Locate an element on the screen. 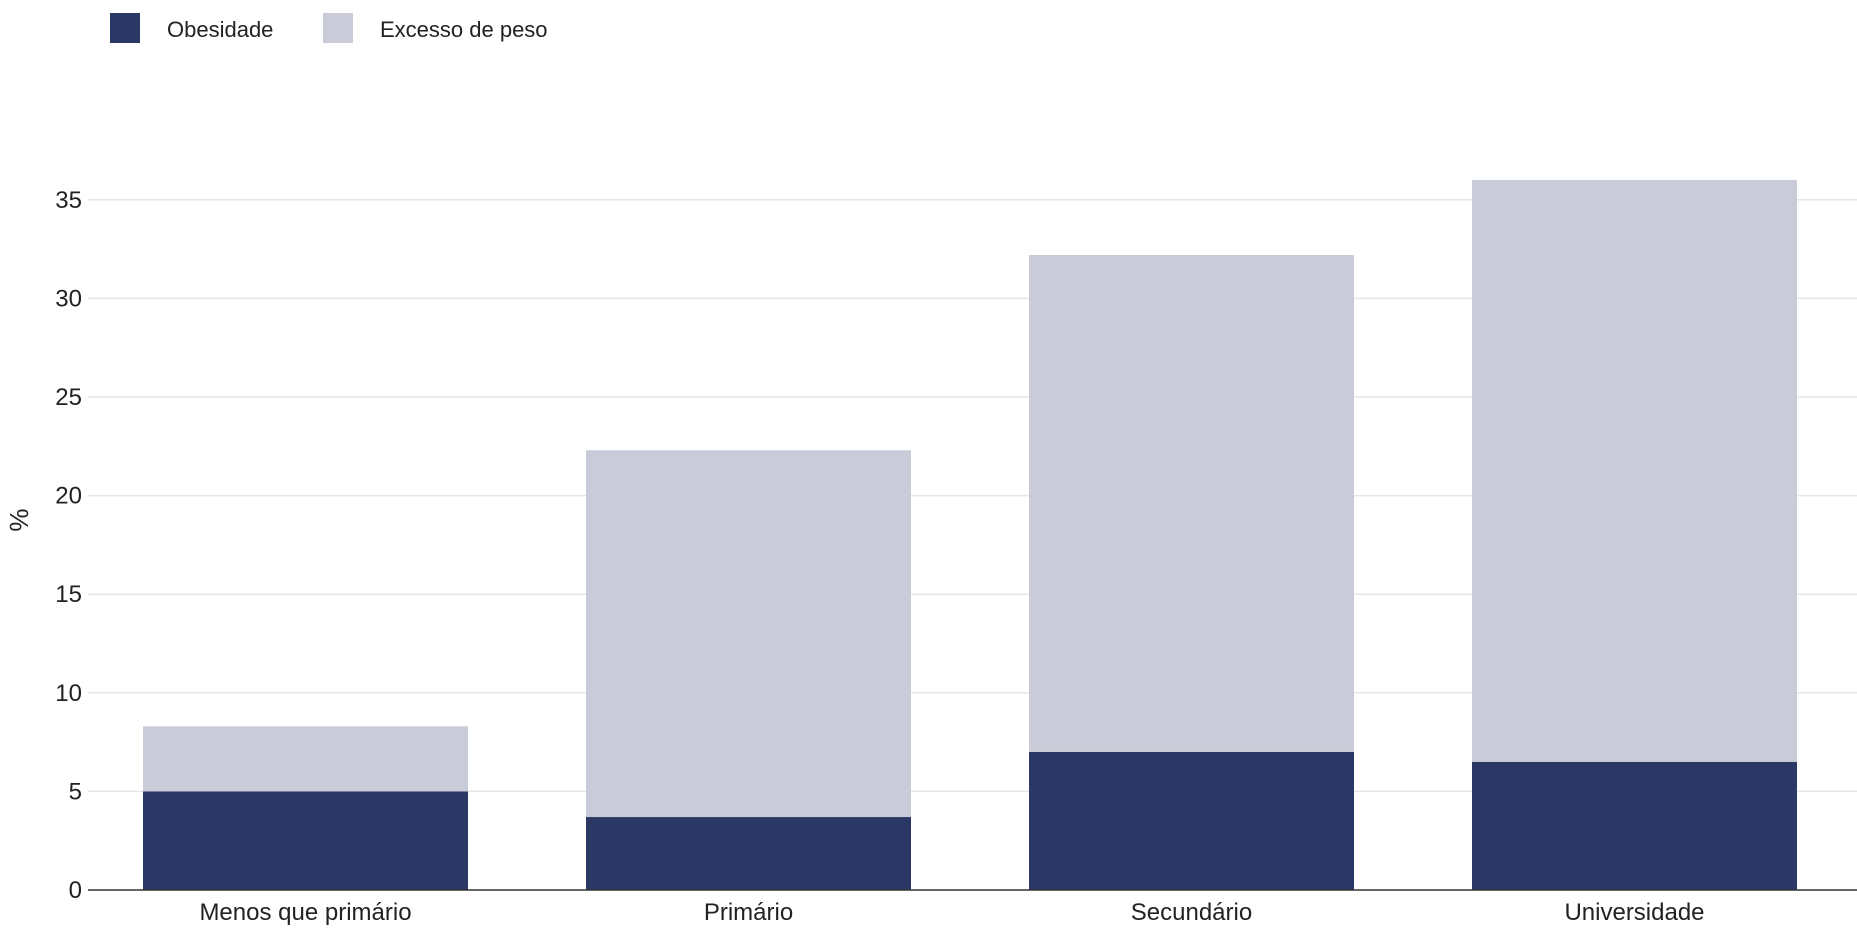 This screenshot has width=1857, height=938. legend-label-obesidade: Obesidade is located at coordinates (220, 29).